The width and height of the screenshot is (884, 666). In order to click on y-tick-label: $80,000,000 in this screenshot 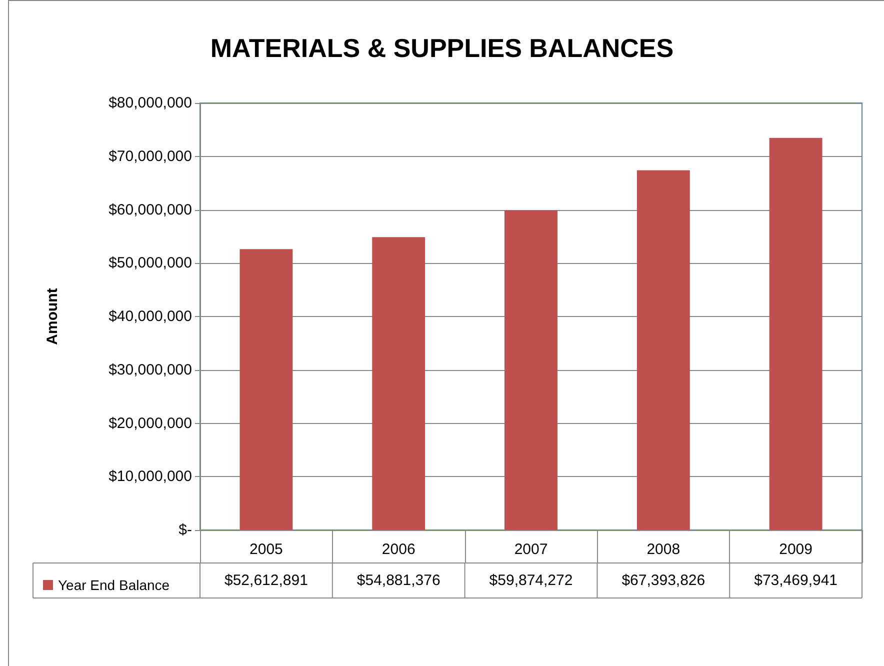, I will do `click(150, 103)`.